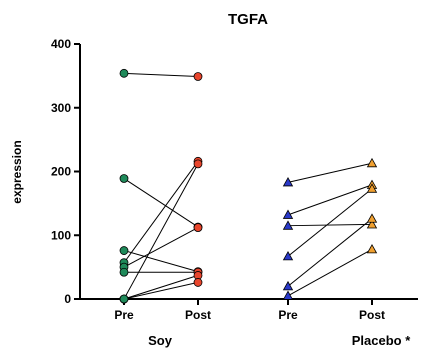 The height and width of the screenshot is (354, 426). I want to click on chart-title: TGFA, so click(248, 19).